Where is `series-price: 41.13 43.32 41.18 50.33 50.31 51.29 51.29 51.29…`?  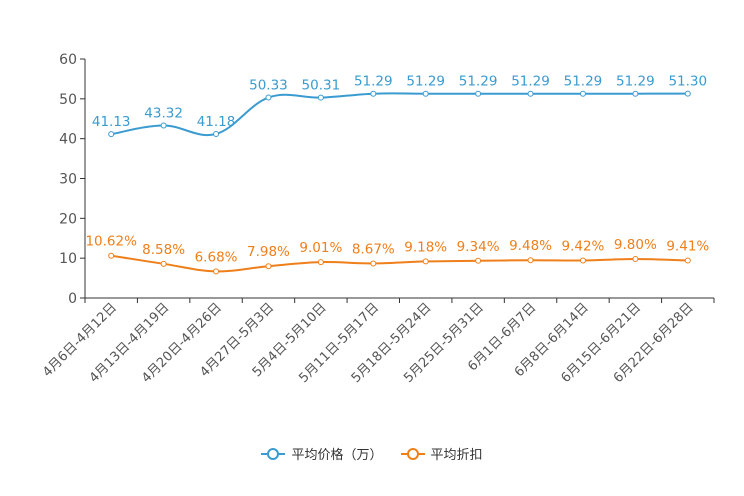
series-price: 41.13 43.32 41.18 50.33 50.31 51.29 51.29 51.29… is located at coordinates (399, 106).